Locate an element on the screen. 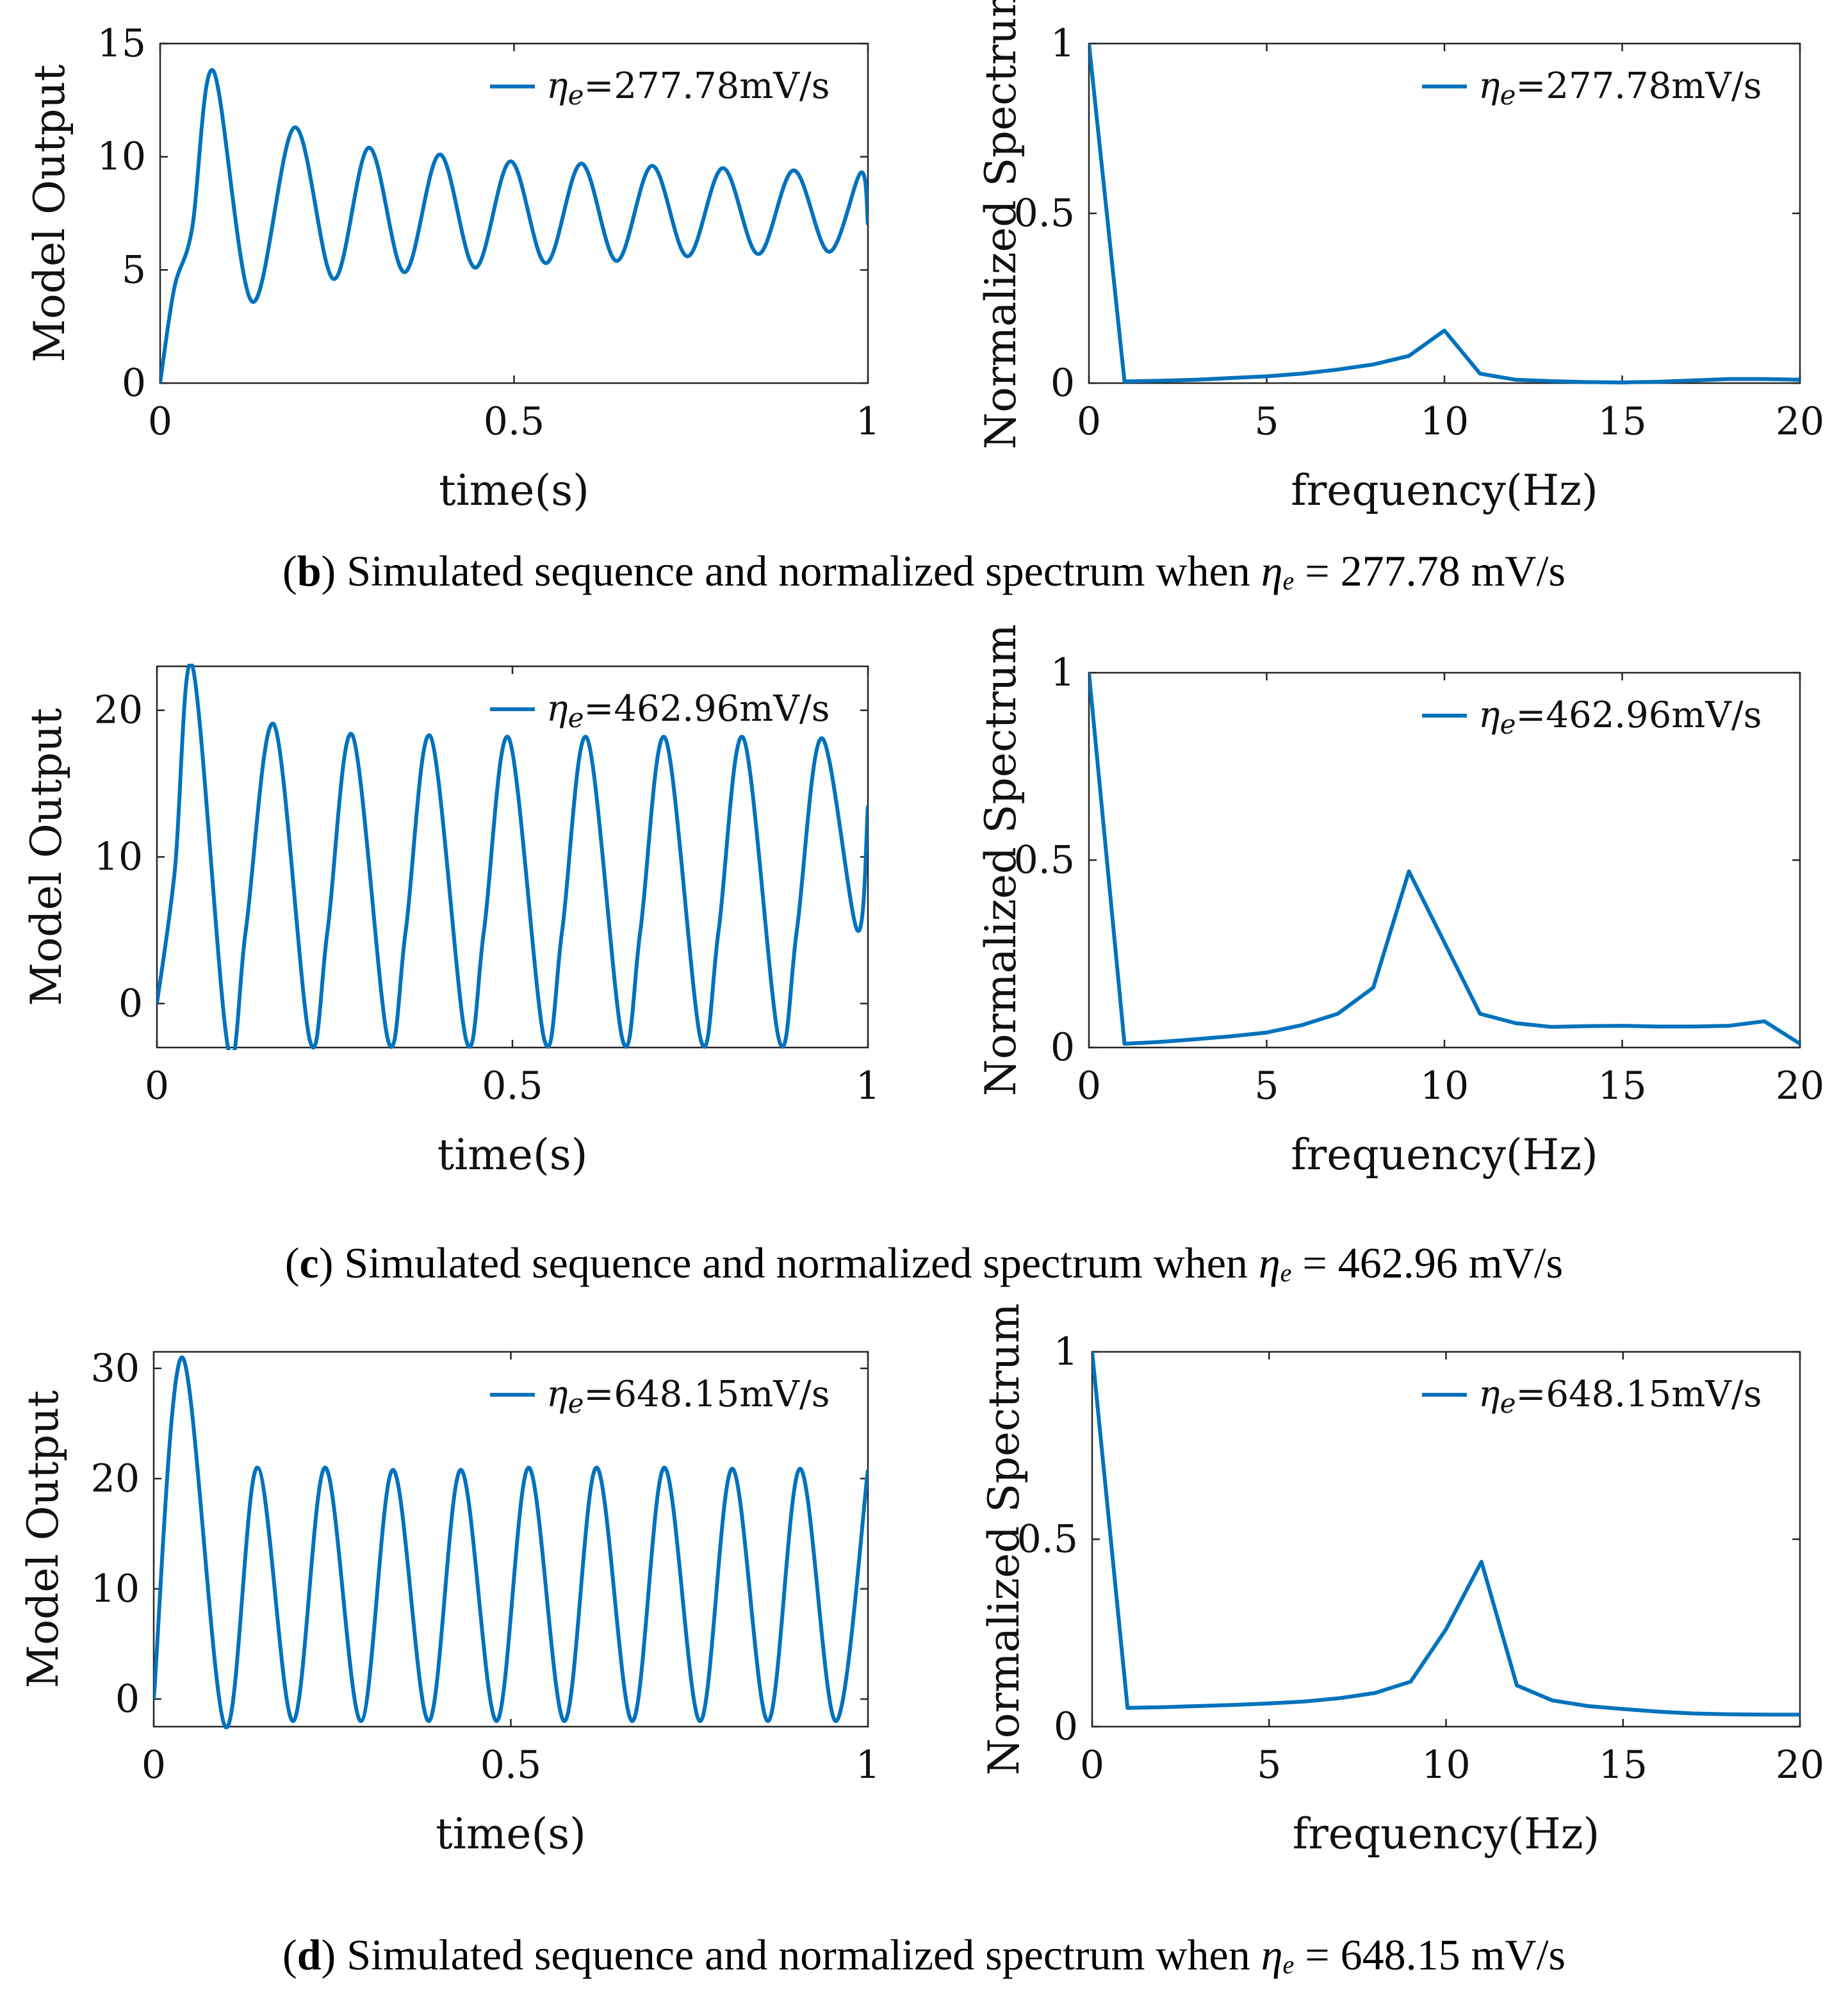 Image resolution: width=1848 pixels, height=1997 pixels. y-tick-label: 5 is located at coordinates (134, 269).